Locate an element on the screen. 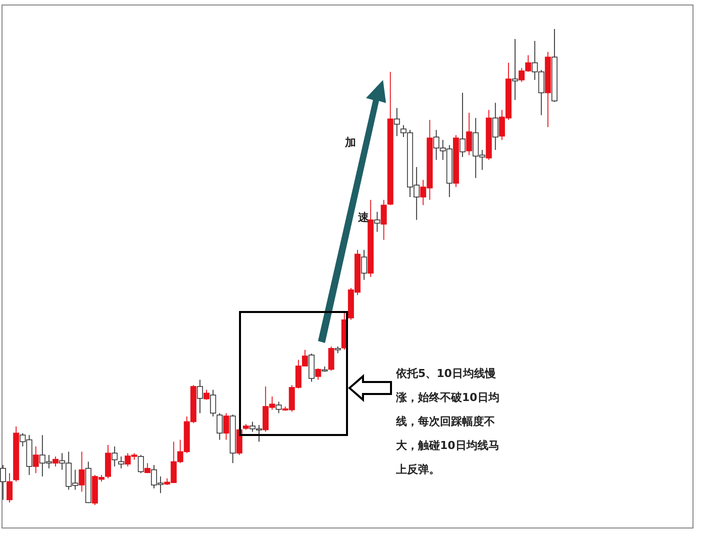 Image resolution: width=720 pixels, height=548 pixels. annotation: 依托5、10日均线慢涨，始终不破10日均线，每次回踩幅度不大，触碰10日均线马上反弹。 is located at coordinates (448, 422).